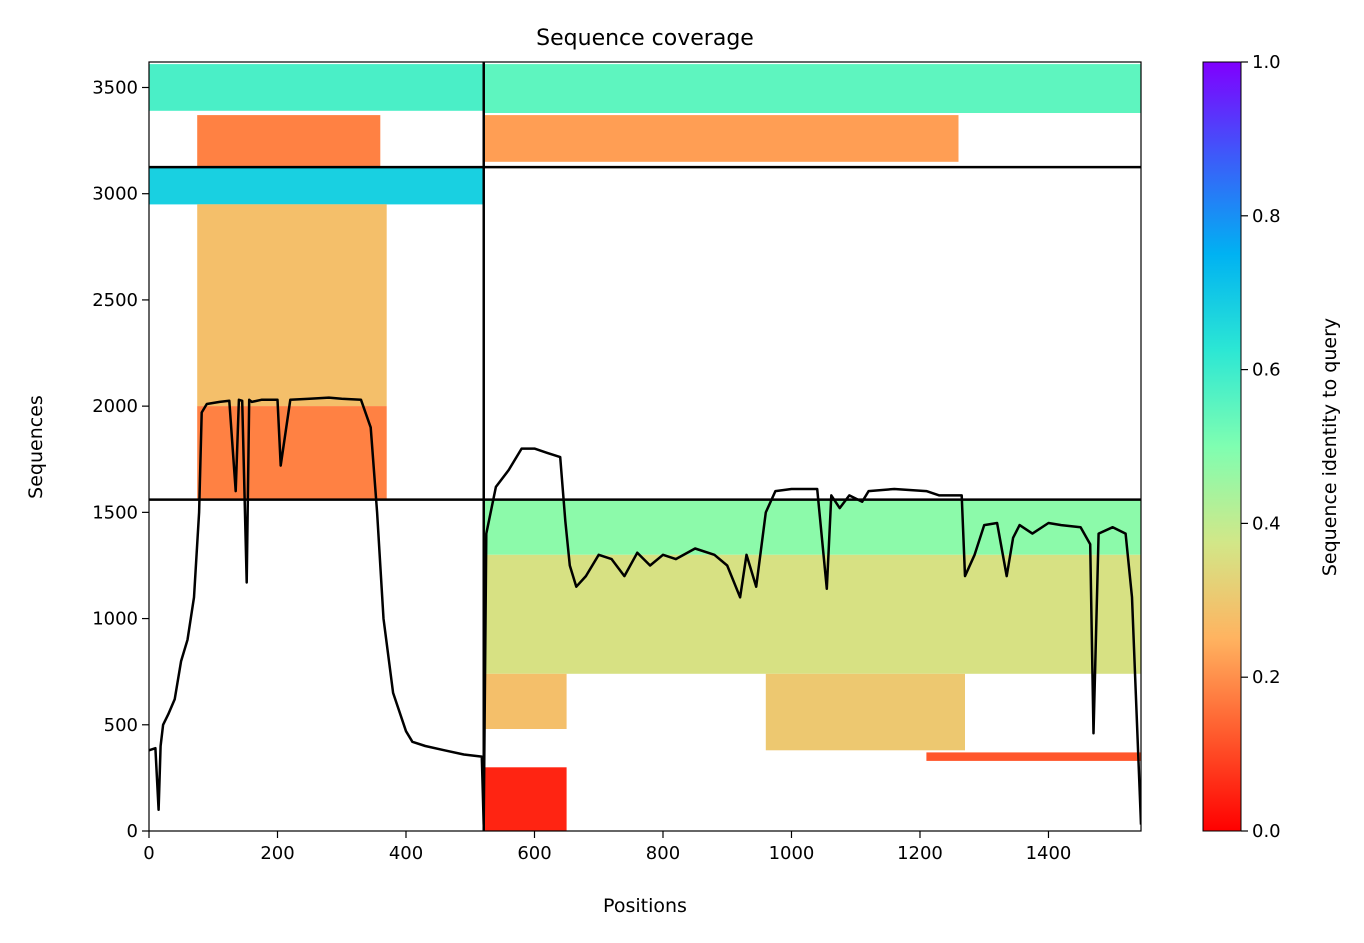  What do you see at coordinates (115, 300) in the screenshot?
I see `y-tick-label: 2500` at bounding box center [115, 300].